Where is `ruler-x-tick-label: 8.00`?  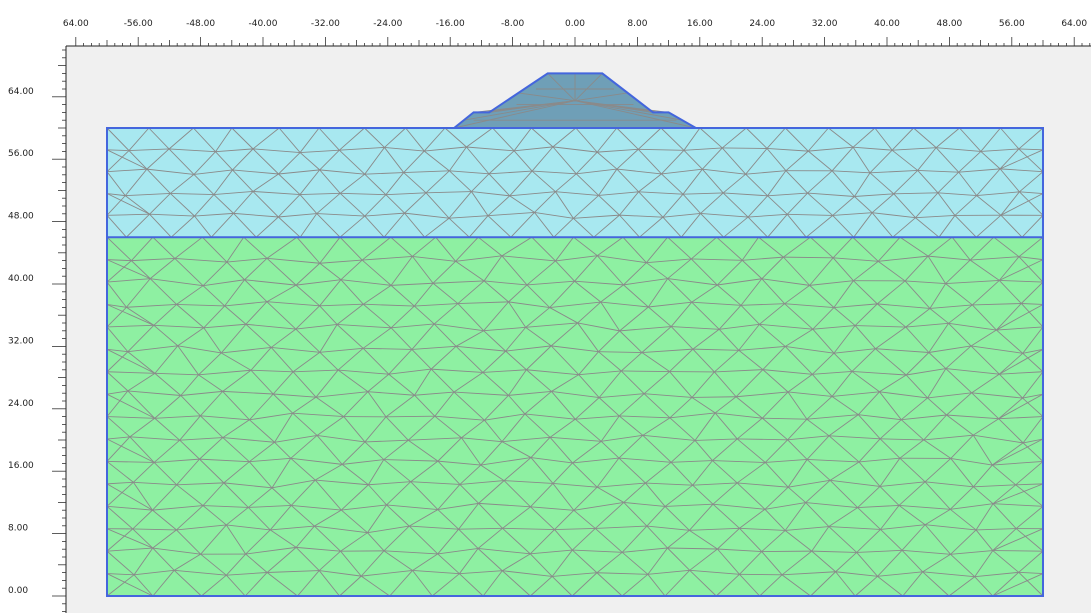
ruler-x-tick-label: 8.00 is located at coordinates (637, 24).